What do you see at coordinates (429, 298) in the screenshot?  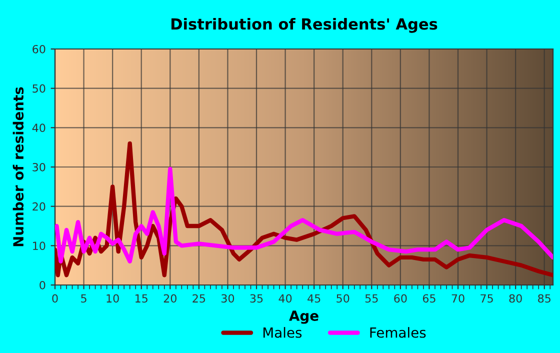 I see `x-tick-label: 65` at bounding box center [429, 298].